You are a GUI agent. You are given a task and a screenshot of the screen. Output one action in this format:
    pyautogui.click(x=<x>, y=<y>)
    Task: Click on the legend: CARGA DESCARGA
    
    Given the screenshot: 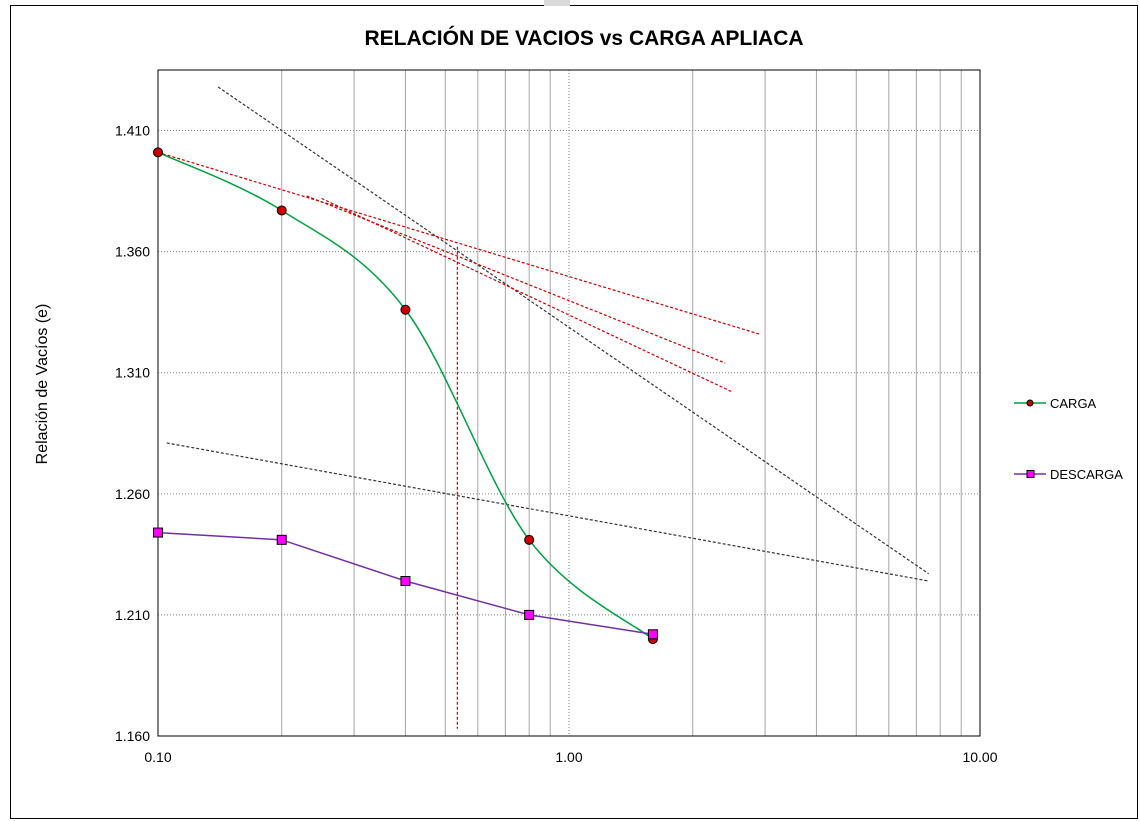 What is the action you would take?
    pyautogui.click(x=1068, y=439)
    